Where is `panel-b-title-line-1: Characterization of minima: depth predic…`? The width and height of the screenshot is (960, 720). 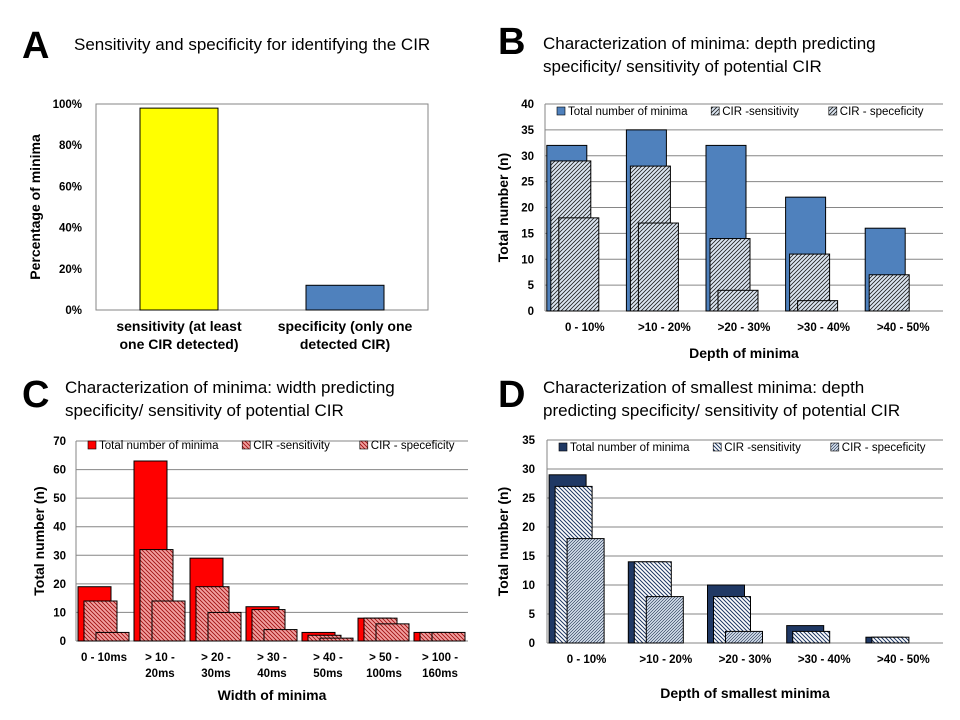 panel-b-title-line-1: Characterization of minima: depth predic… is located at coordinates (709, 43).